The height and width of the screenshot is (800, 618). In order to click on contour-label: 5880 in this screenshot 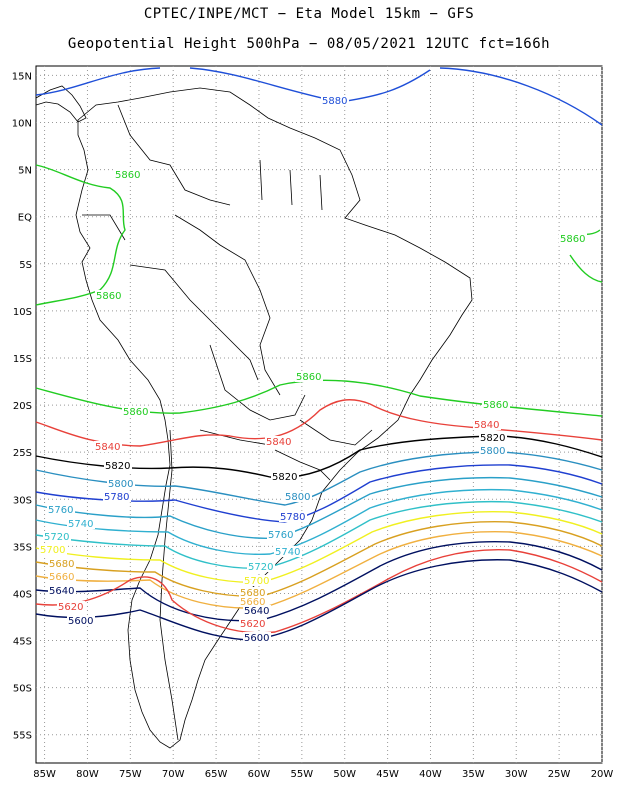, I will do `click(334, 101)`.